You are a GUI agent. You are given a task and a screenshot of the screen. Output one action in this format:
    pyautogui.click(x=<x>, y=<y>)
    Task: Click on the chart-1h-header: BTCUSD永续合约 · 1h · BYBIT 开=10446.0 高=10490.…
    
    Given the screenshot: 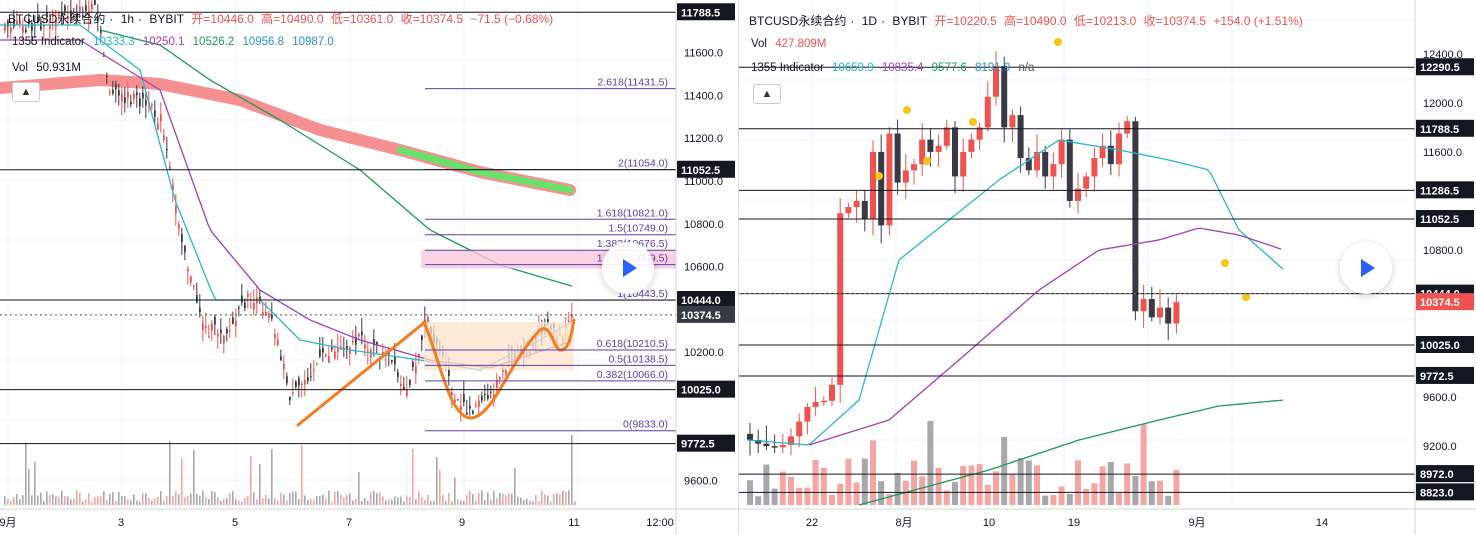 What is the action you would take?
    pyautogui.click(x=281, y=19)
    